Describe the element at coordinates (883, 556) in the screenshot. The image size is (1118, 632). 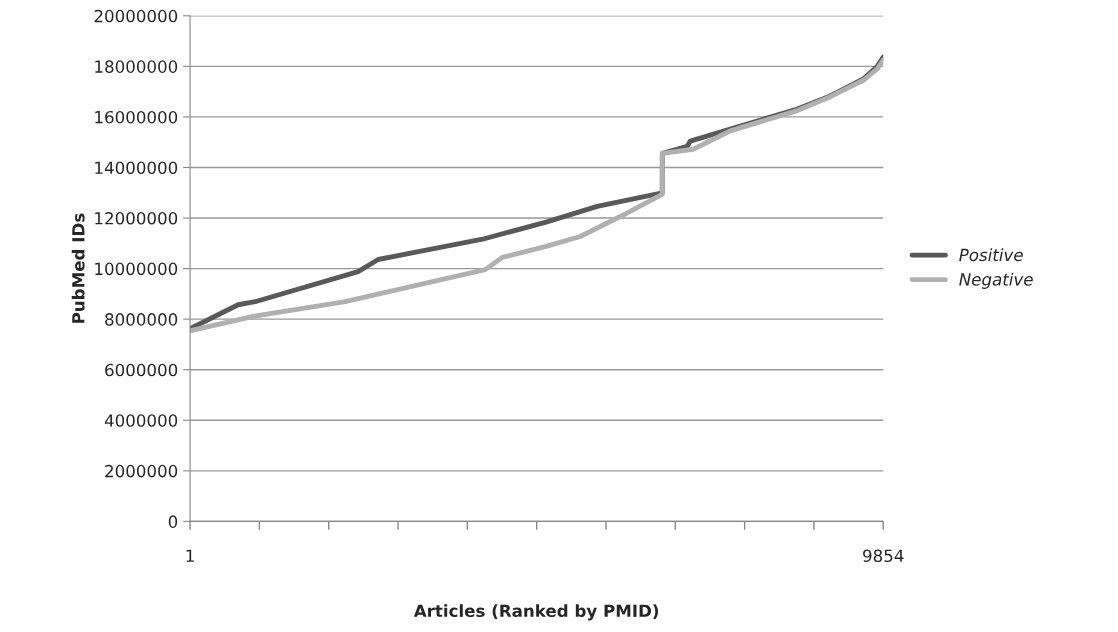
I see `x-tick-label: 9854` at that location.